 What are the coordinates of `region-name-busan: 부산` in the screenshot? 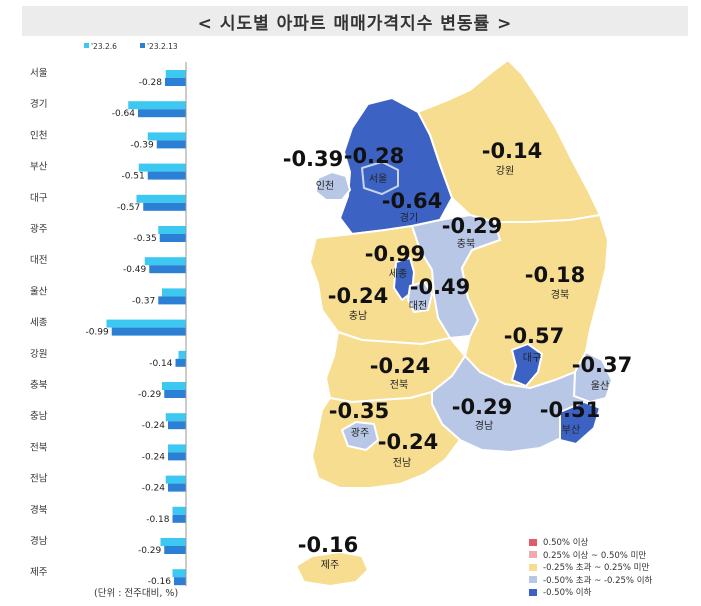 It's located at (571, 430).